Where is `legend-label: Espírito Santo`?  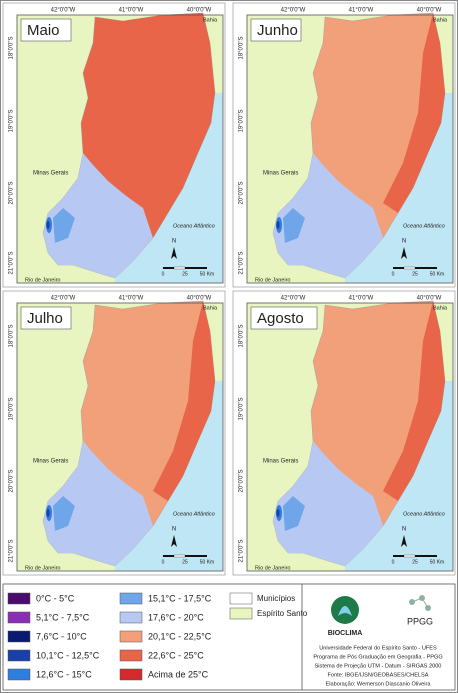
legend-label: Espírito Santo is located at coordinates (282, 613).